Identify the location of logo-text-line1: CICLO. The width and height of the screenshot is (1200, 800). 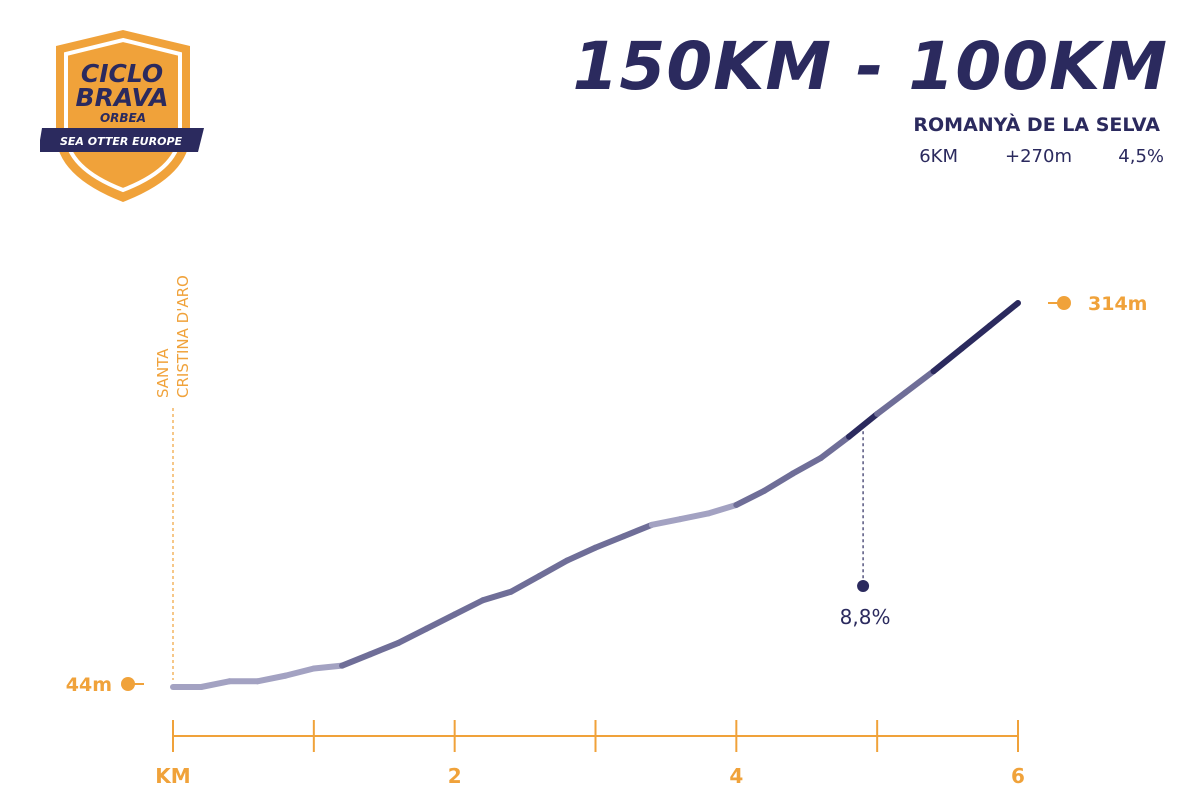
(122, 73).